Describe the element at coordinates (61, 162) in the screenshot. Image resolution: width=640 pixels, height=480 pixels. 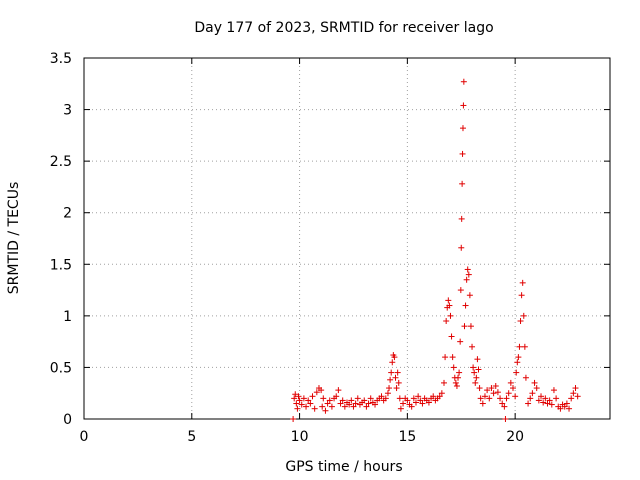
I see `y-tick-label: 2.5` at that location.